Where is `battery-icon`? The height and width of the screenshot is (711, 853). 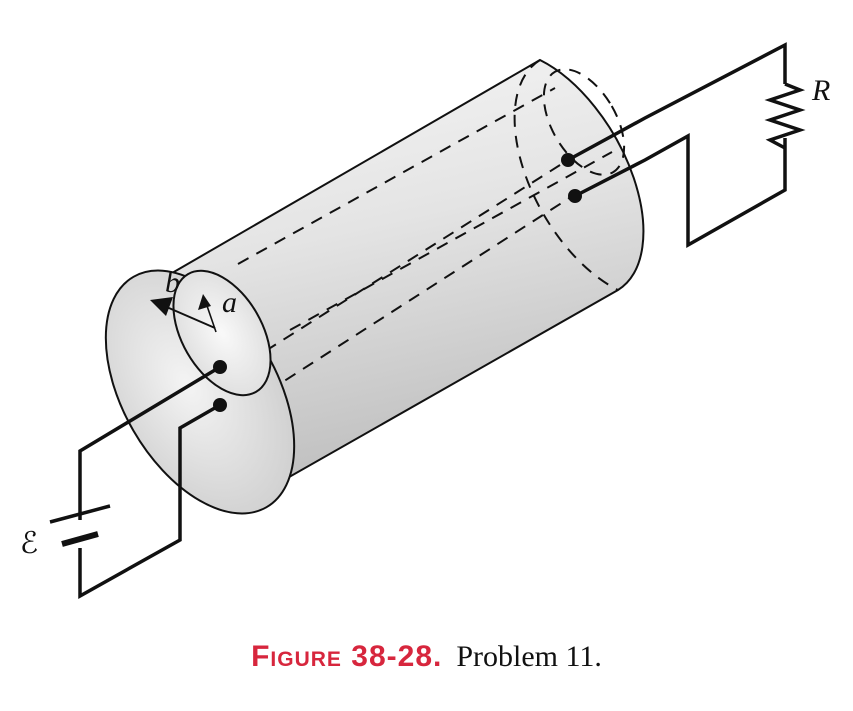 battery-icon is located at coordinates (80, 525).